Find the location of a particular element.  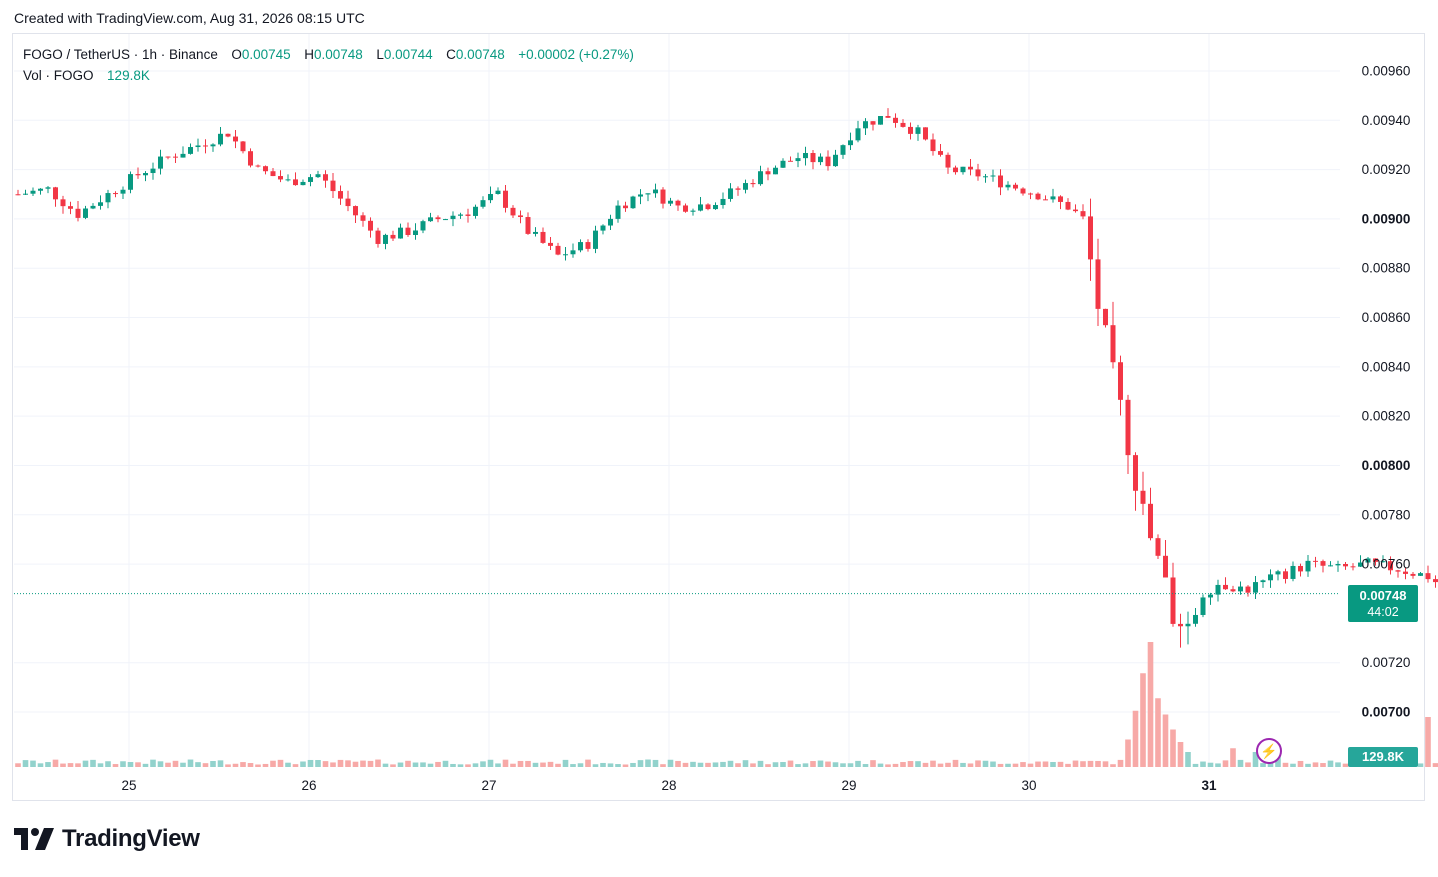

y-tick-label: 0.00840 is located at coordinates (1386, 366).